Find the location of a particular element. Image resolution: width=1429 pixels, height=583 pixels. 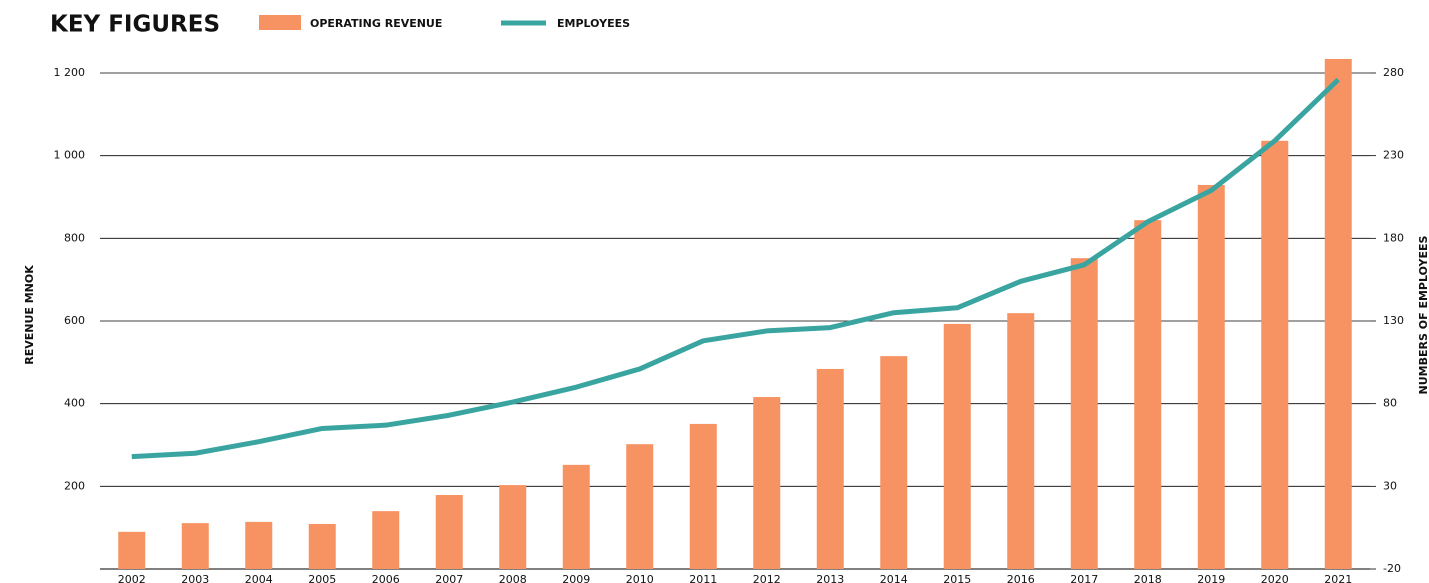

x-tick-label: 2015 is located at coordinates (957, 578).